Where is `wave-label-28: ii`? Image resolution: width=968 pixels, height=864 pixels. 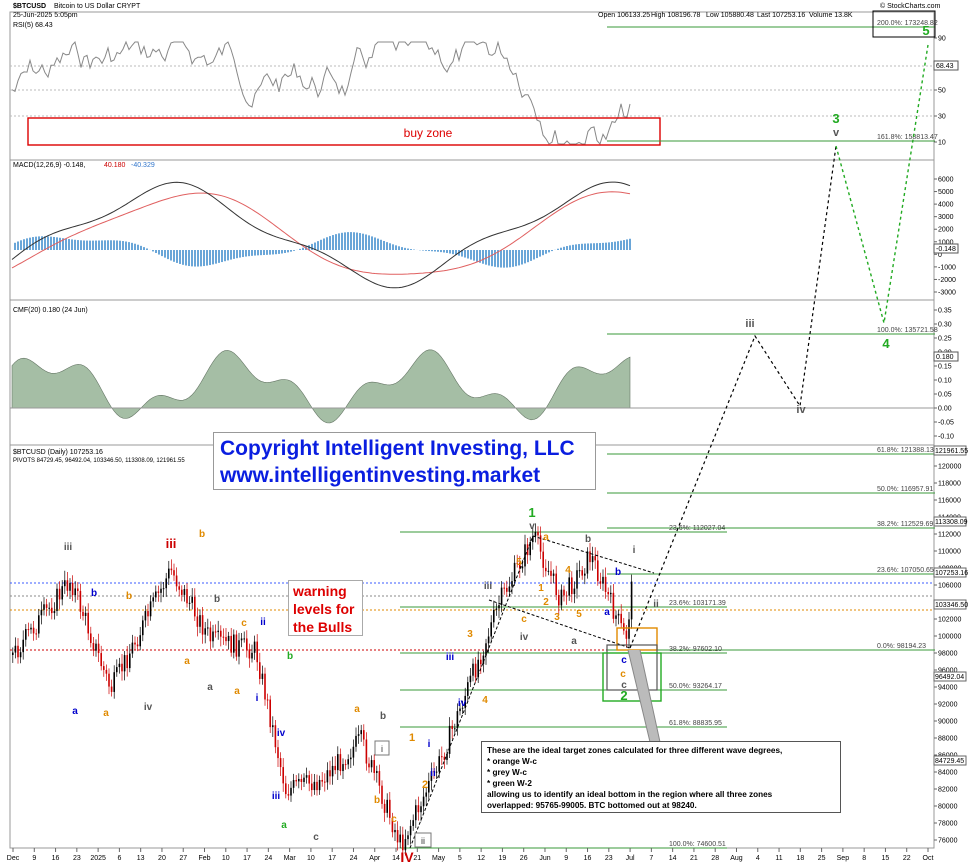 wave-label-28: ii is located at coordinates (433, 773).